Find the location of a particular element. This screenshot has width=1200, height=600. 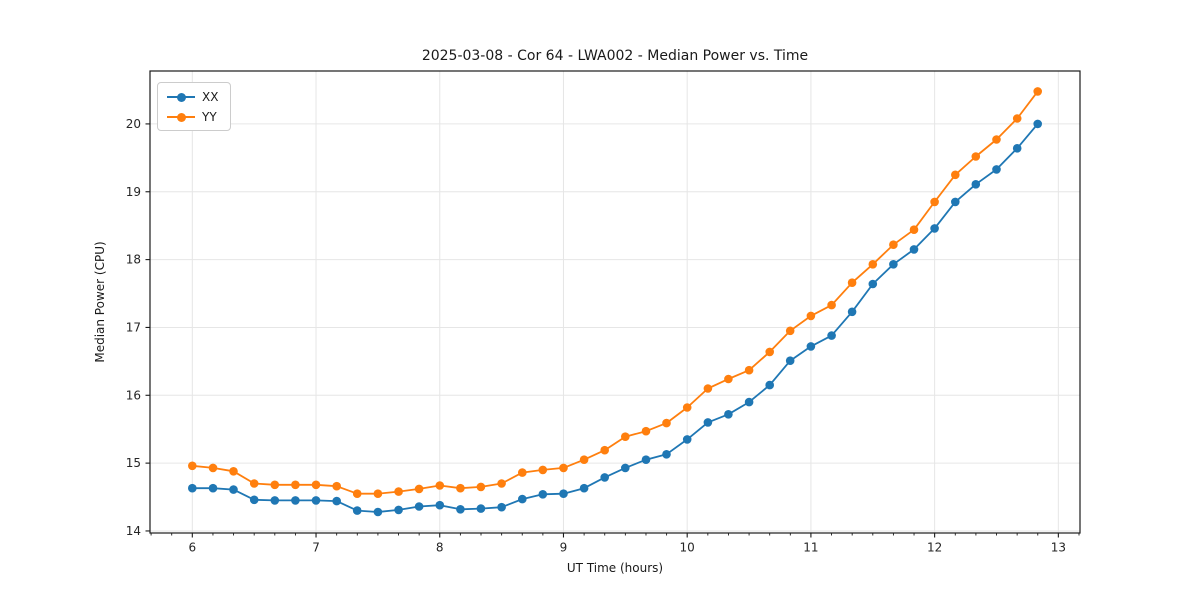

x-tick-label: 9 is located at coordinates (564, 548).